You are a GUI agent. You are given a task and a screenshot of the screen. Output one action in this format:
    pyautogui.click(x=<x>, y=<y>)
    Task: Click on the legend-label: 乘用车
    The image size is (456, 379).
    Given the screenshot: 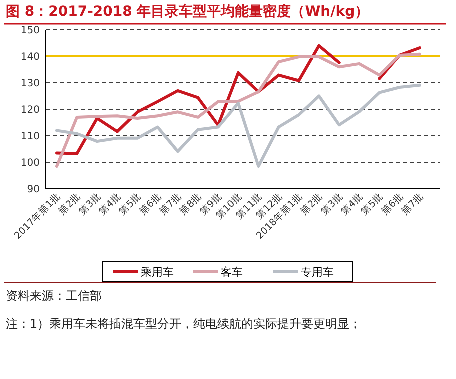 What is the action you would take?
    pyautogui.click(x=157, y=272)
    